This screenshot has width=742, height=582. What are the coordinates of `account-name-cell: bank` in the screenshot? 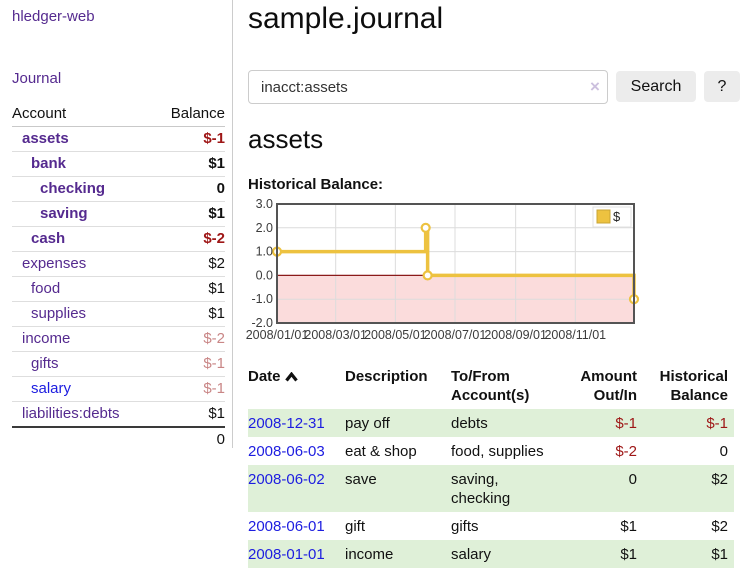 It's located at (83, 164).